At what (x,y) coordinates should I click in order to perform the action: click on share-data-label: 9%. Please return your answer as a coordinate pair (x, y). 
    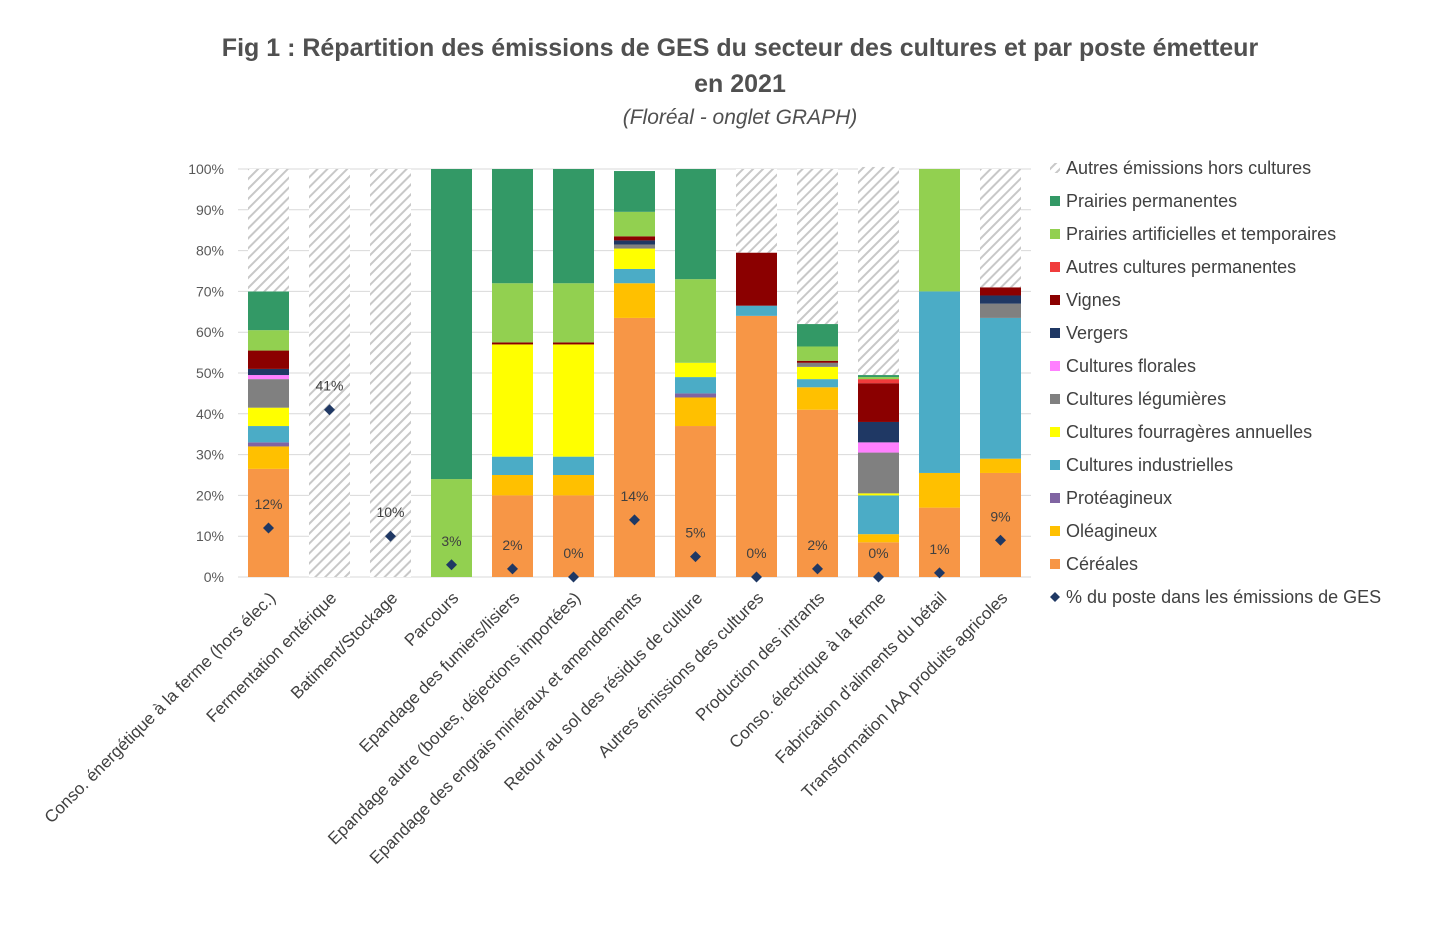
    Looking at the image, I should click on (1000, 516).